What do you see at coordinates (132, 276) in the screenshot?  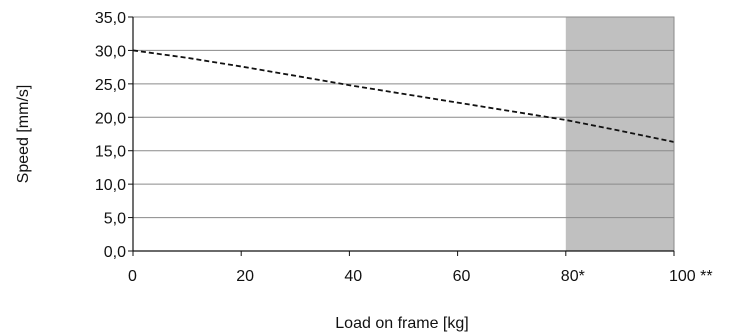 I see `x-tick-label: 0` at bounding box center [132, 276].